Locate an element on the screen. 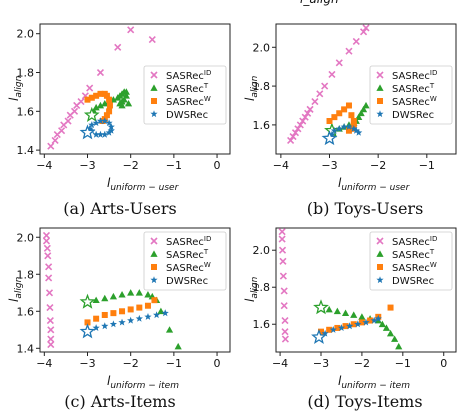 The image size is (474, 413). panel-caption: (d) Toys-Items is located at coordinates (364, 401).